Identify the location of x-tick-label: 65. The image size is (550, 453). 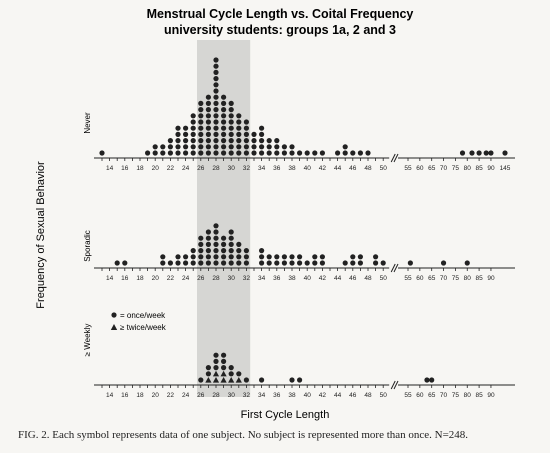
(432, 395).